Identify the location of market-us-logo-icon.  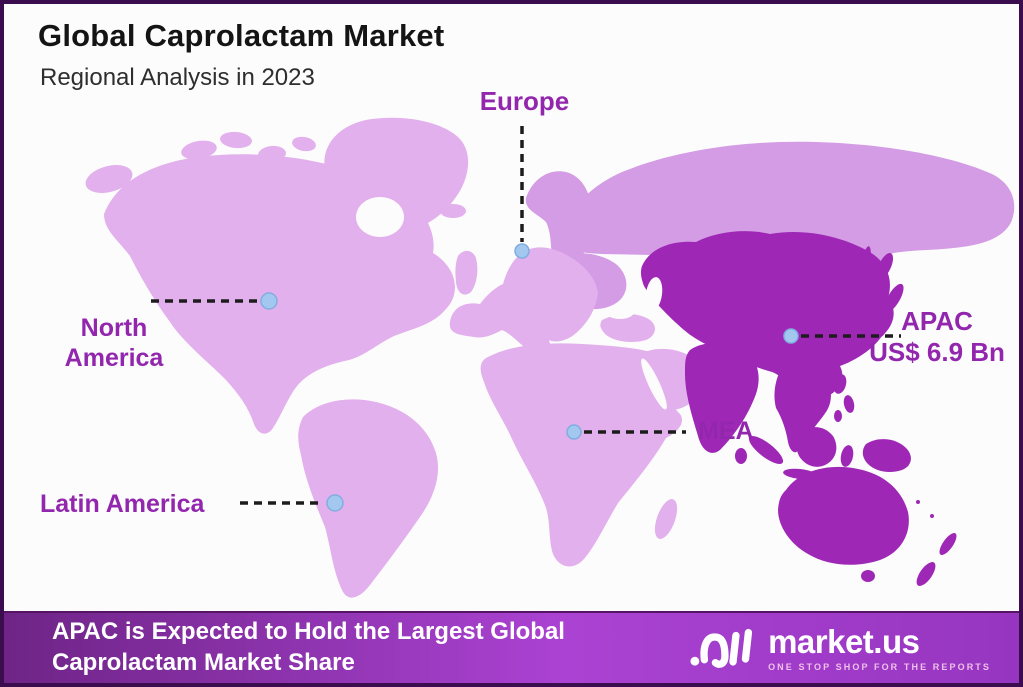
(721, 648).